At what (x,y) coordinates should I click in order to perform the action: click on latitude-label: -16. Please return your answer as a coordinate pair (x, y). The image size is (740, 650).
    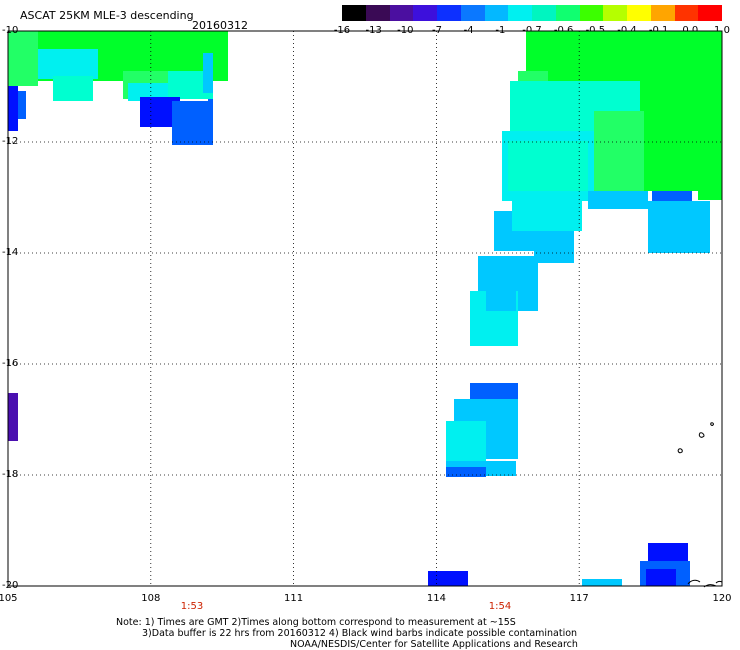
    Looking at the image, I should click on (10, 363).